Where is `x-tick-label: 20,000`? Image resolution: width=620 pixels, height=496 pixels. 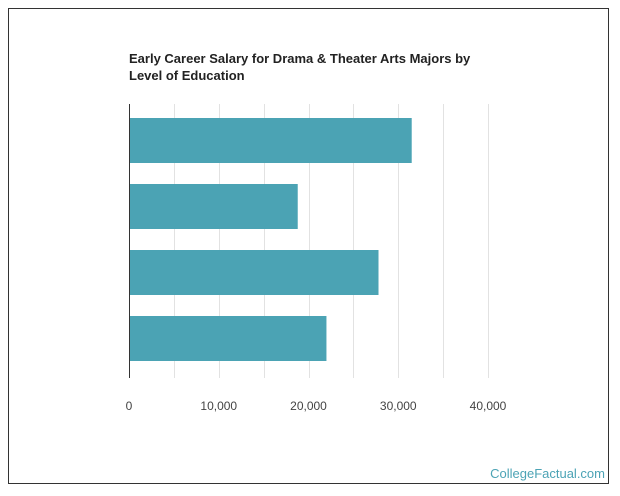
x-tick-label: 20,000 is located at coordinates (308, 406).